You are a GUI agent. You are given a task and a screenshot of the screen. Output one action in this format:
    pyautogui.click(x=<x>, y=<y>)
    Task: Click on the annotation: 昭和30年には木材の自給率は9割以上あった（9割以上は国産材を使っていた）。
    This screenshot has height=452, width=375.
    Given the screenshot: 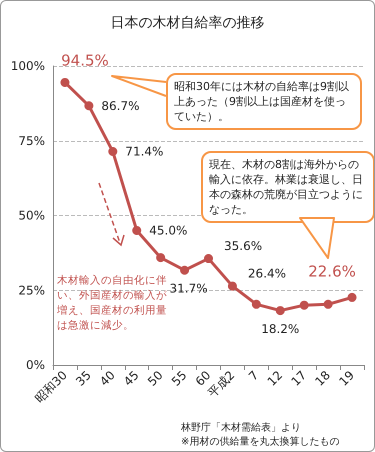 What is the action you would take?
    pyautogui.click(x=261, y=101)
    